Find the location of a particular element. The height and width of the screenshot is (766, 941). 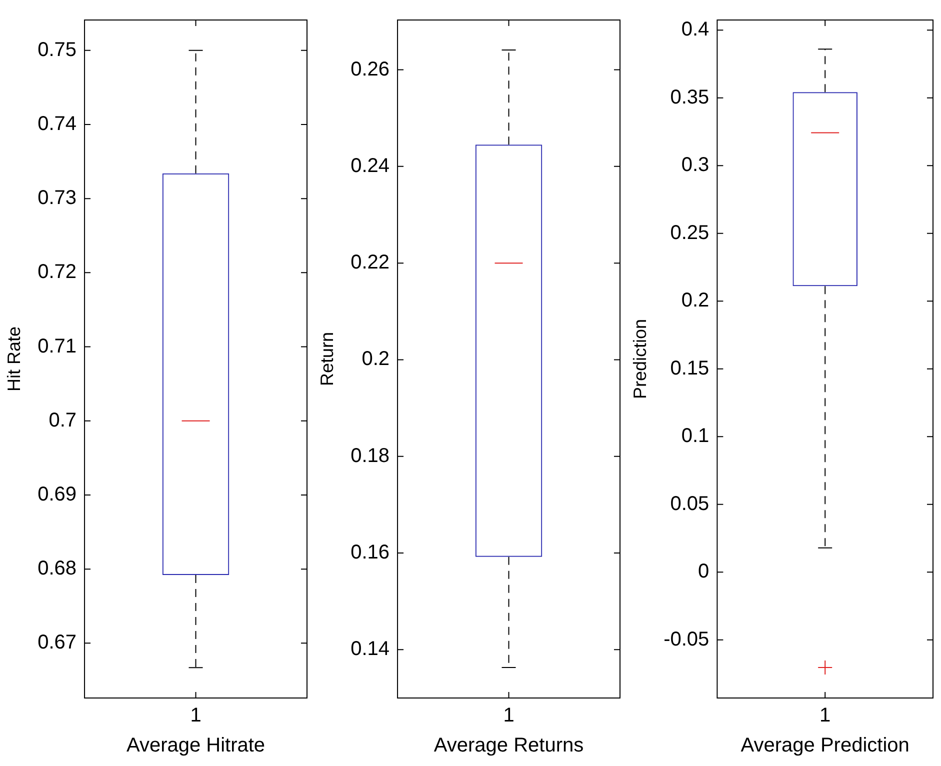

x-axis-title: Average Hitrate is located at coordinates (196, 745).